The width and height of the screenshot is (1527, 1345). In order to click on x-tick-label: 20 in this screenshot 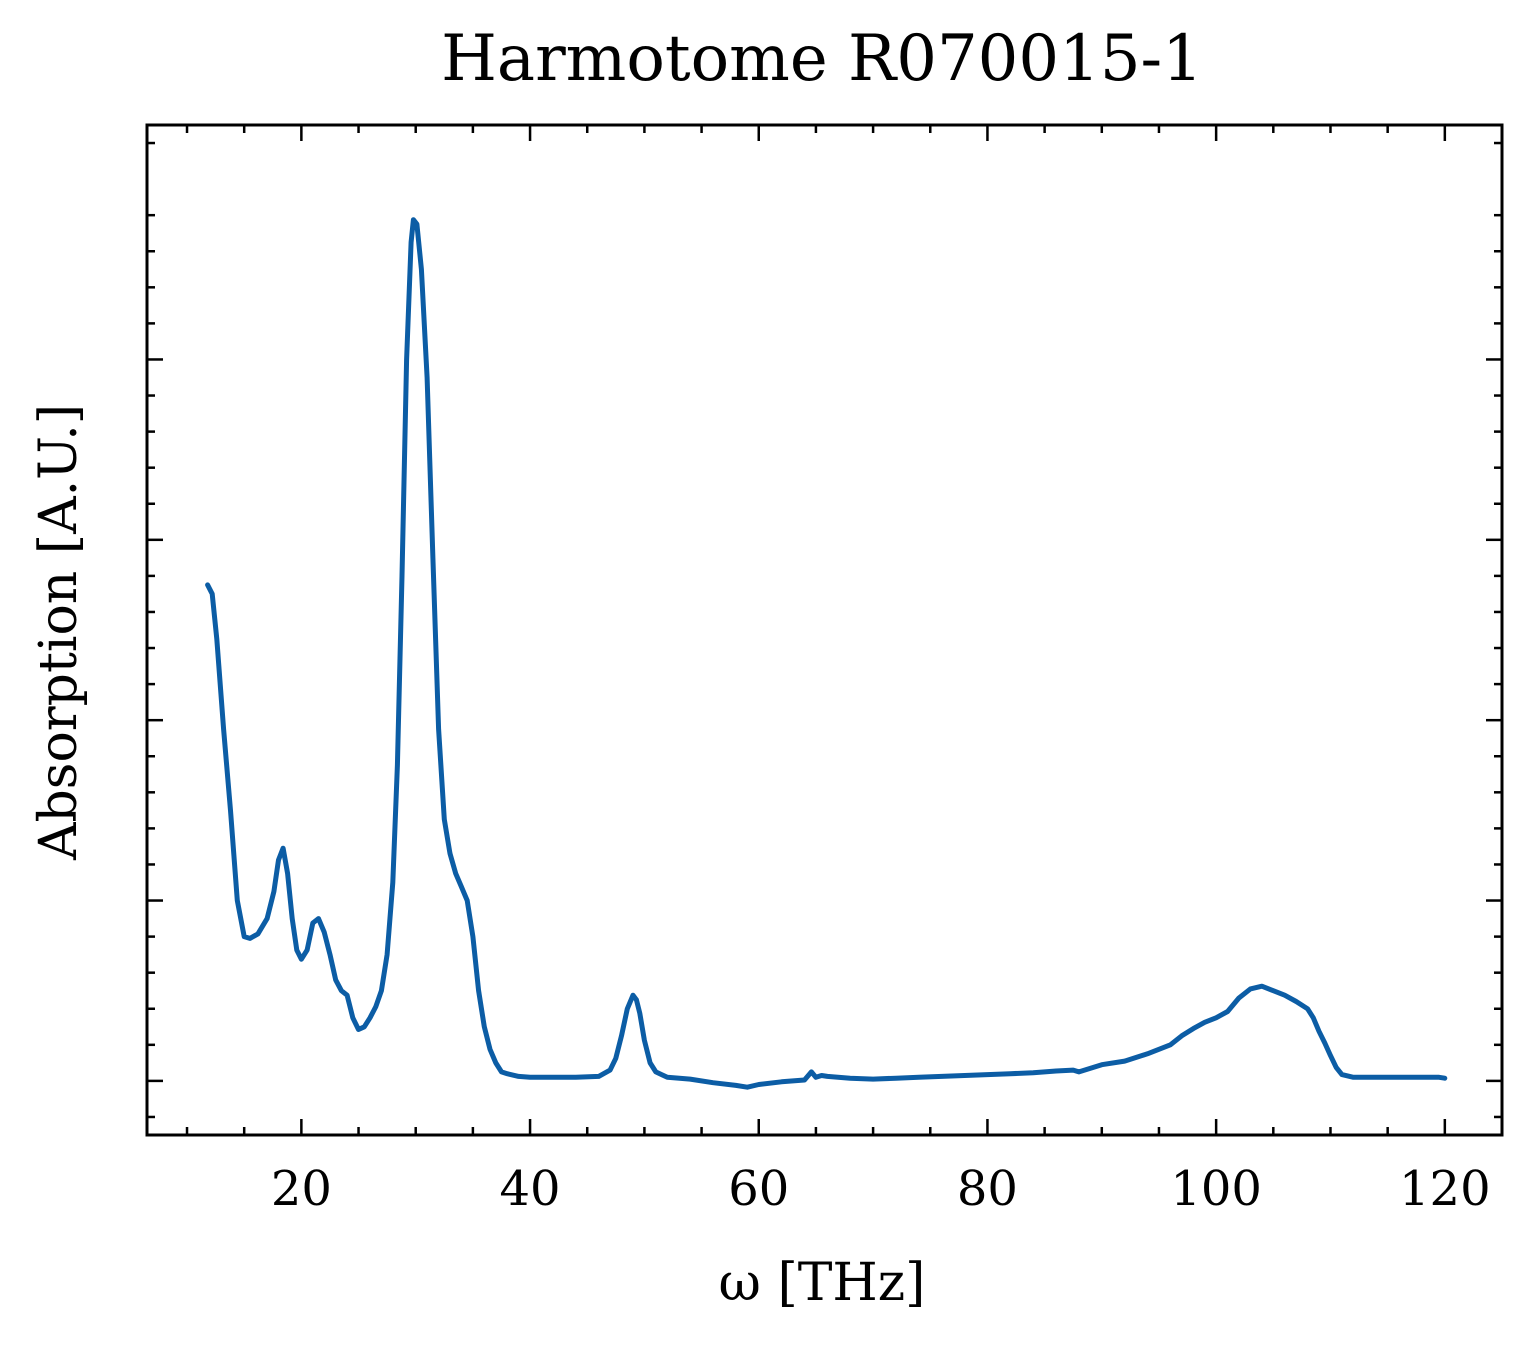, I will do `click(301, 1189)`.